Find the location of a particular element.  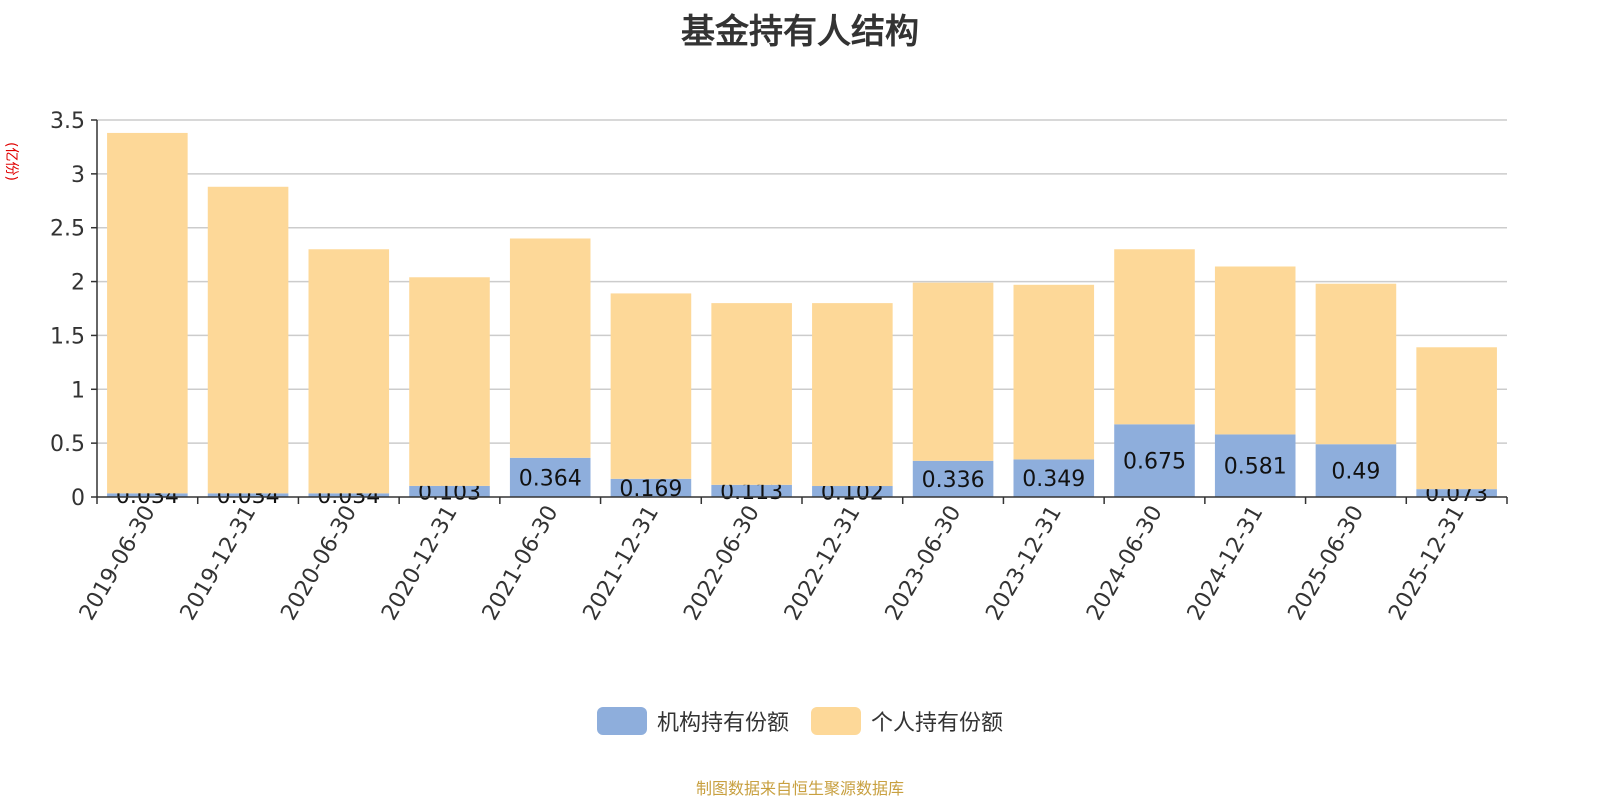

data-label: 0.349 is located at coordinates (1053, 479).